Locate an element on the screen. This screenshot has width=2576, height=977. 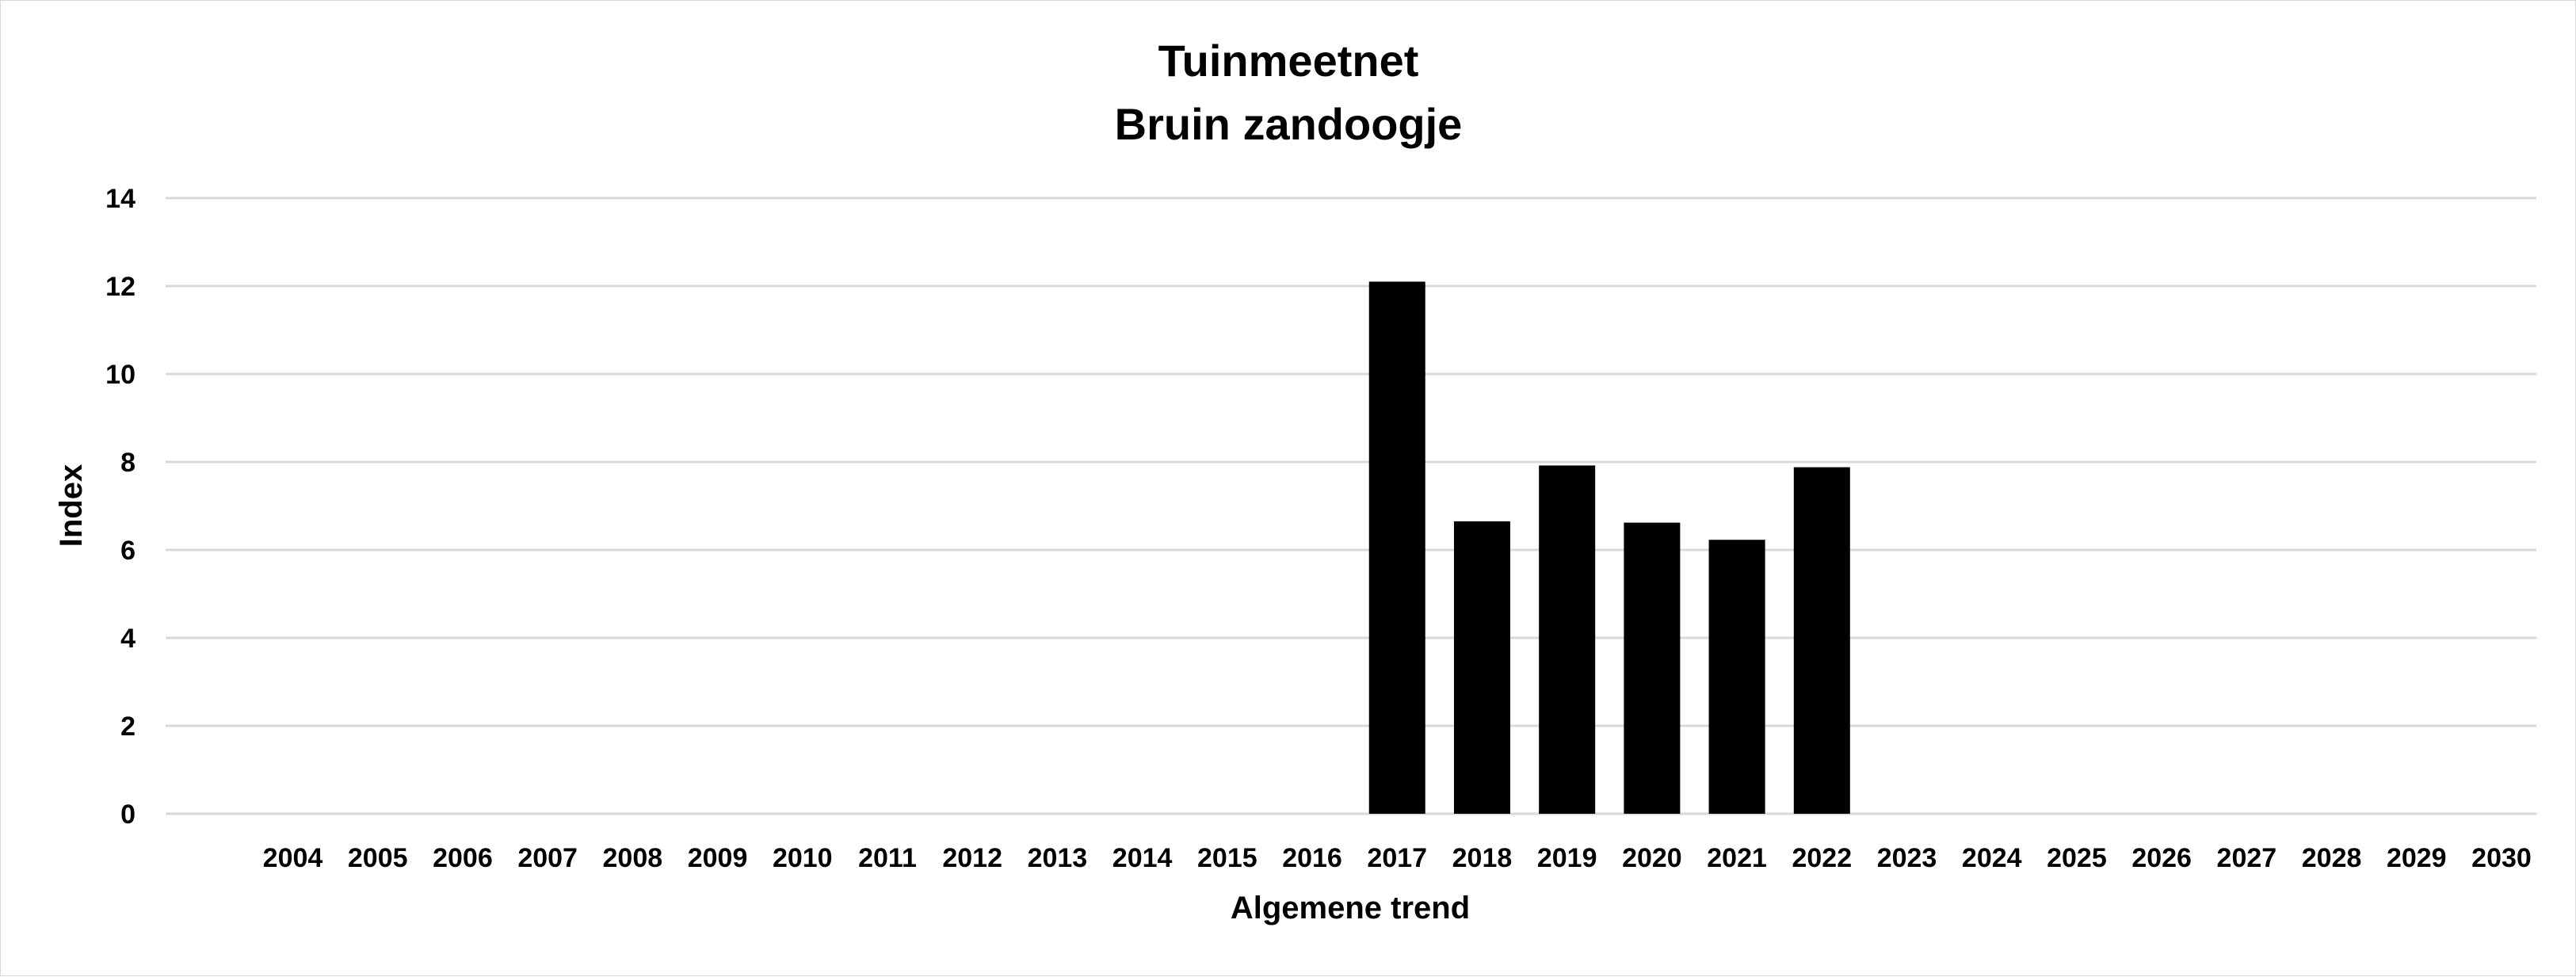
y-tick-label: 6 is located at coordinates (127, 551).